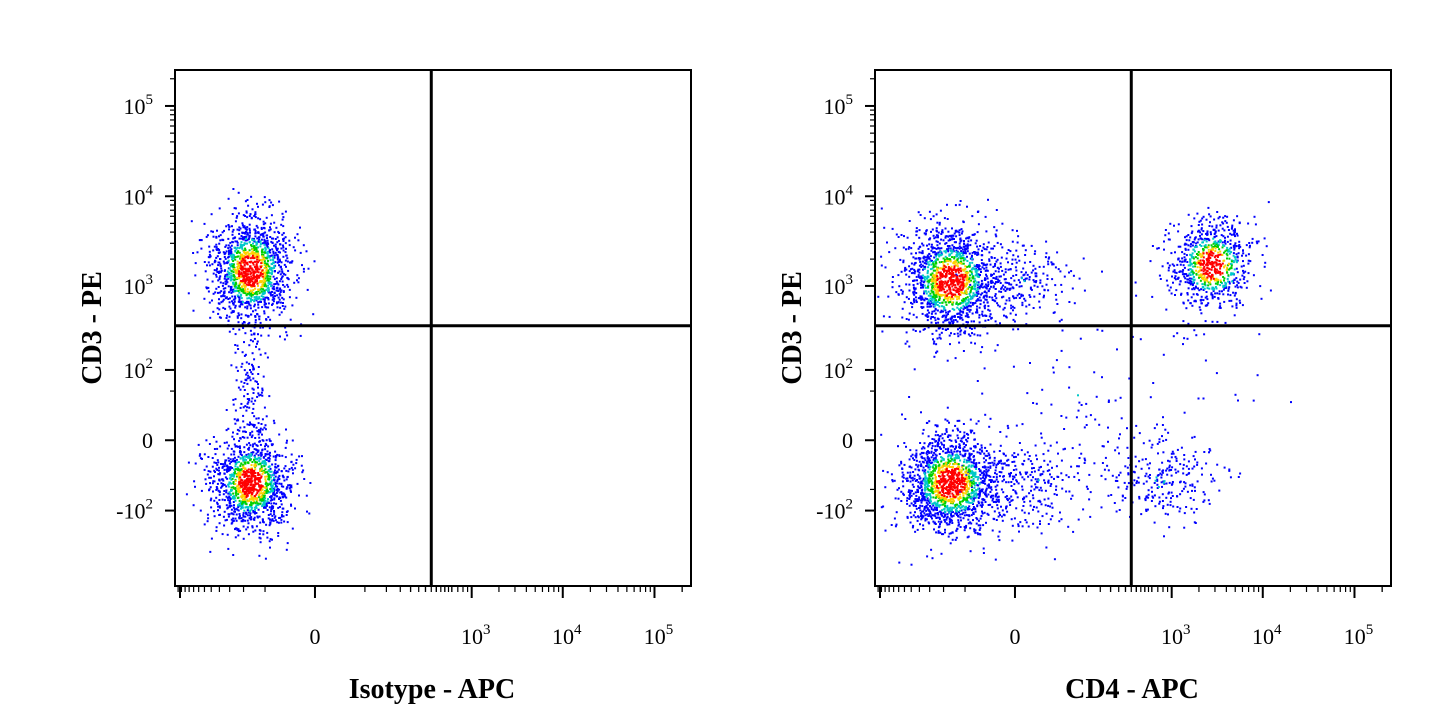 This screenshot has width=1445, height=723. What do you see at coordinates (567, 635) in the screenshot?
I see `x-tick-label: 104` at bounding box center [567, 635].